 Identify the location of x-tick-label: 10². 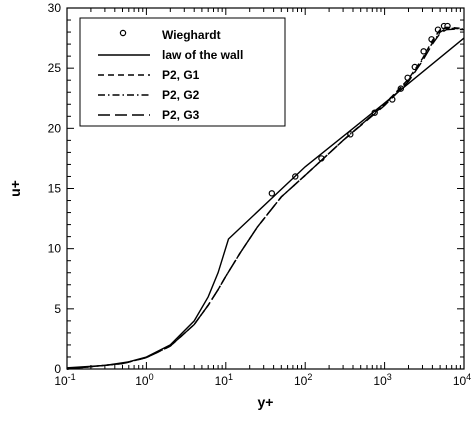
(303, 380).